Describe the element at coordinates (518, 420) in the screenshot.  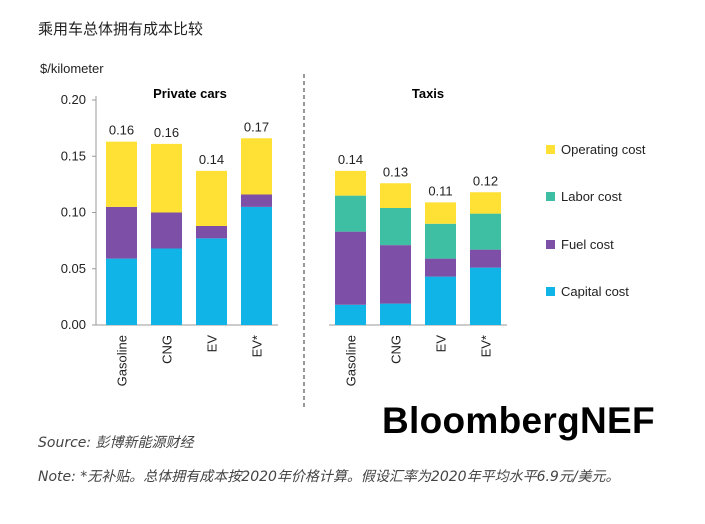
I see `brand-logo: BloombergNEF` at that location.